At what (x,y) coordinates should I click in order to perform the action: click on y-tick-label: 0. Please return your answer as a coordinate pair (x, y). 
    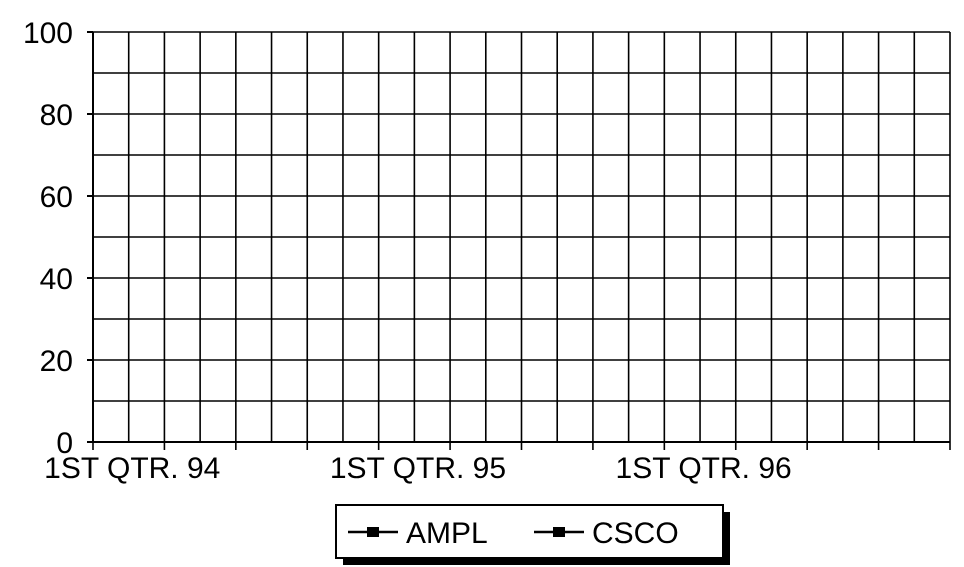
    Looking at the image, I should click on (64, 443).